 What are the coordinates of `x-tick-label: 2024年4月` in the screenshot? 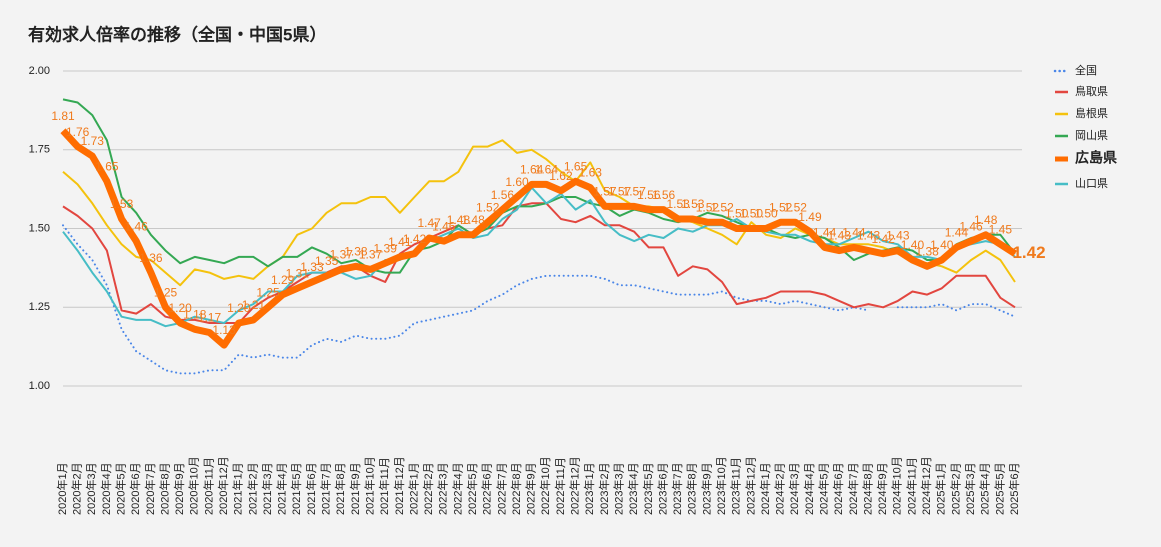 It's located at (809, 488).